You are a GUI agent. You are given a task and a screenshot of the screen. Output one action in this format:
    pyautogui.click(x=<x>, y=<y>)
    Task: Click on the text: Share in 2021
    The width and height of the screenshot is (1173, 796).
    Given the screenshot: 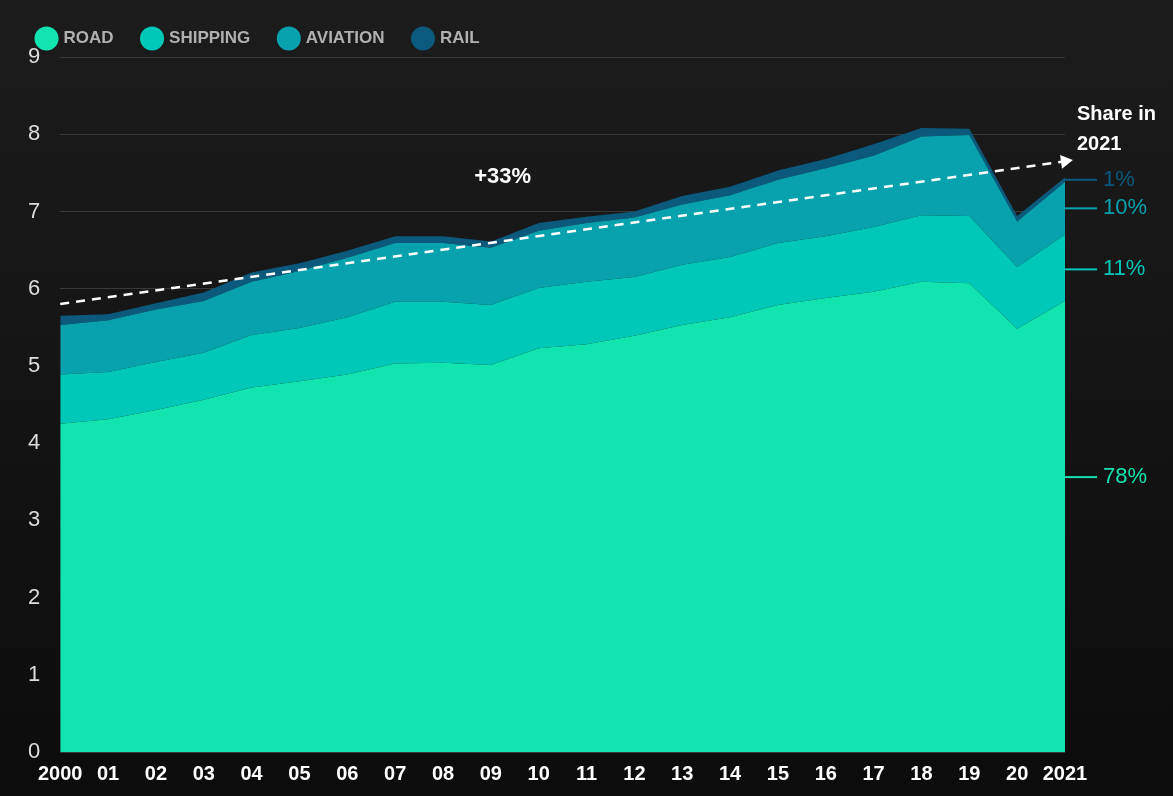 What is the action you would take?
    pyautogui.click(x=1116, y=128)
    